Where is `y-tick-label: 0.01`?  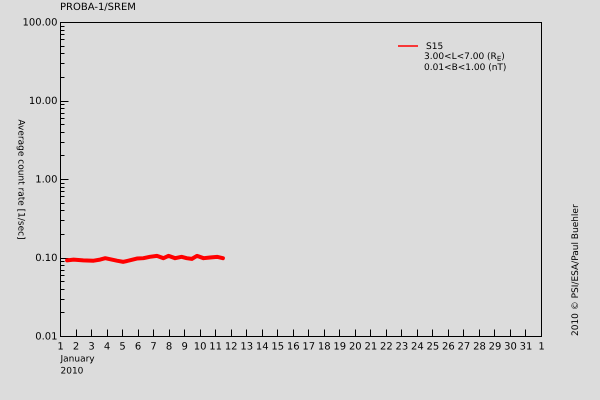
y-tick-label: 0.01 is located at coordinates (46, 337).